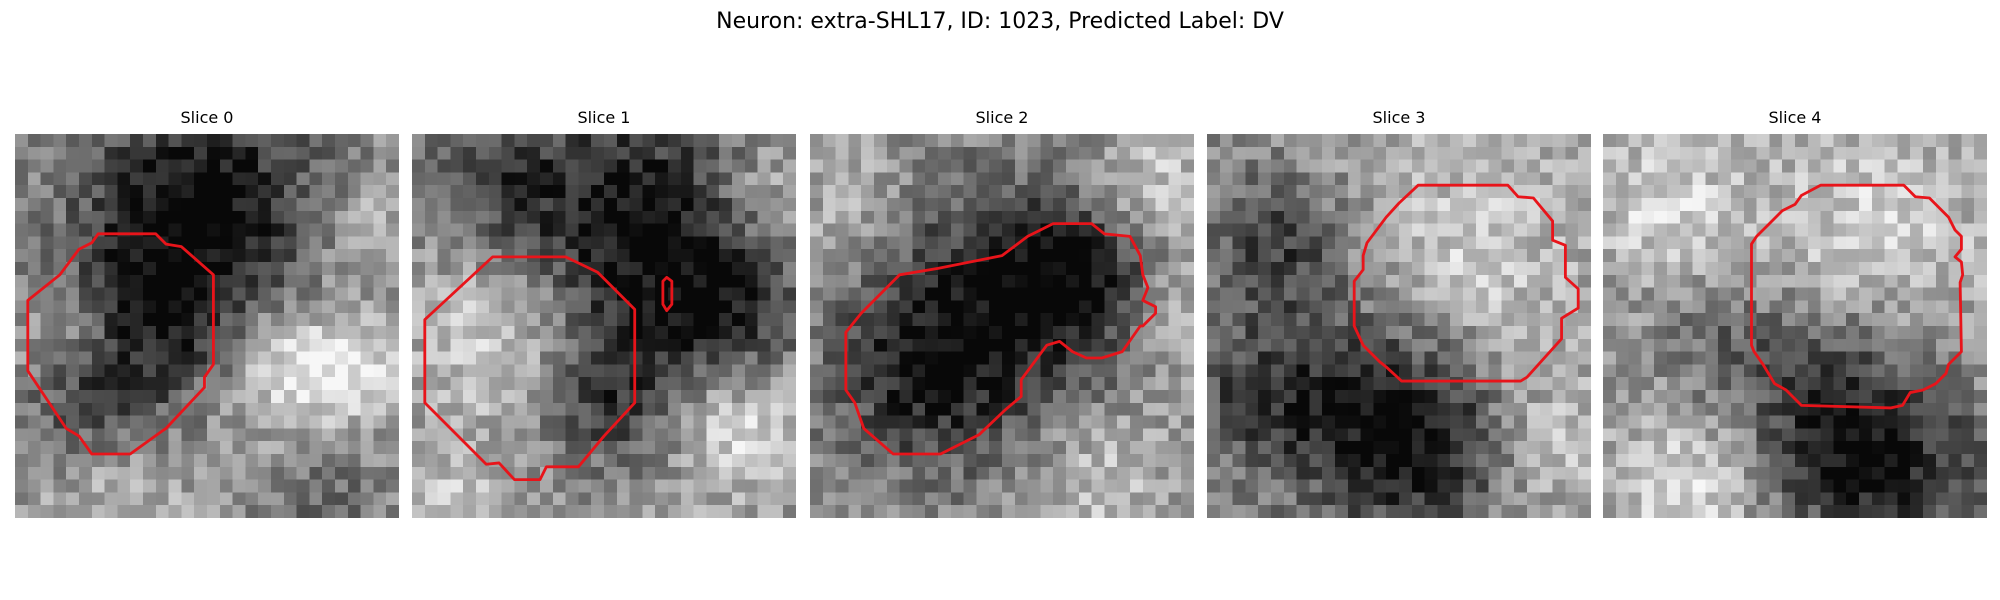 The width and height of the screenshot is (2000, 600). What do you see at coordinates (1002, 117) in the screenshot?
I see `slice-title-2: Slice 2` at bounding box center [1002, 117].